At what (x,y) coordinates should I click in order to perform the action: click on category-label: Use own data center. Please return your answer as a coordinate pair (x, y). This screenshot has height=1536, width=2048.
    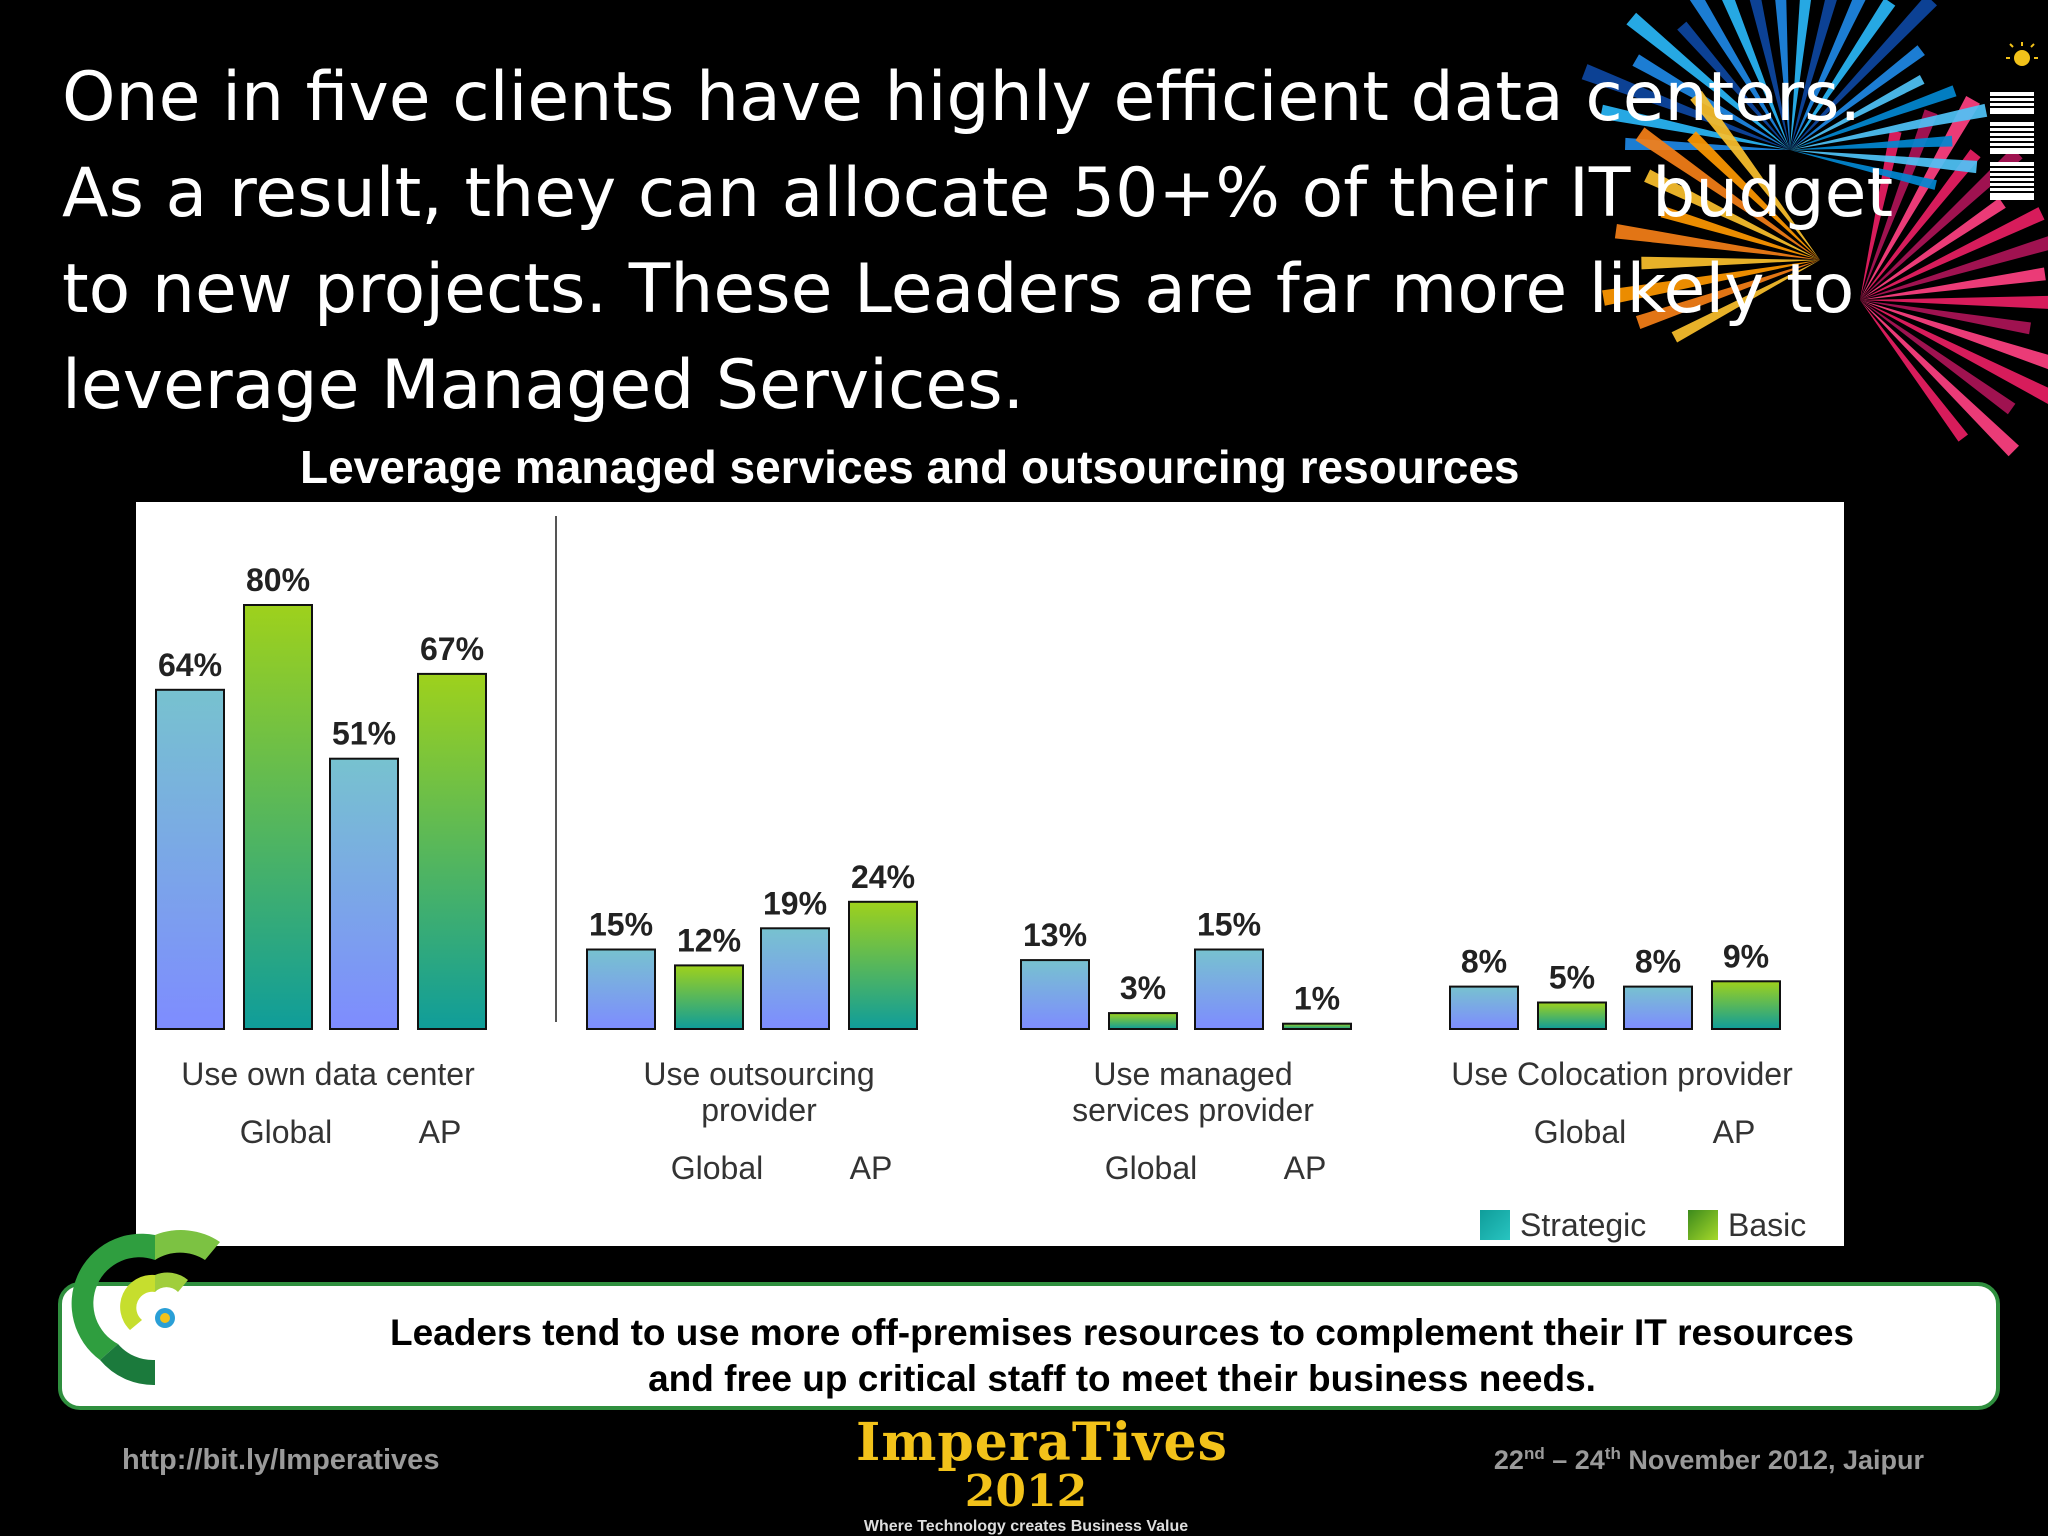
    Looking at the image, I should click on (328, 1074).